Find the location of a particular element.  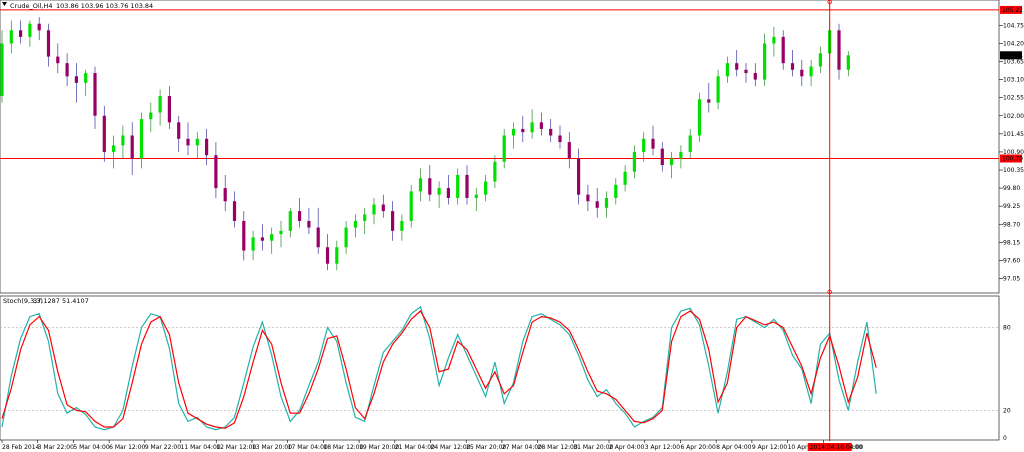

crosshair-mid-handle is located at coordinates (829, 292).